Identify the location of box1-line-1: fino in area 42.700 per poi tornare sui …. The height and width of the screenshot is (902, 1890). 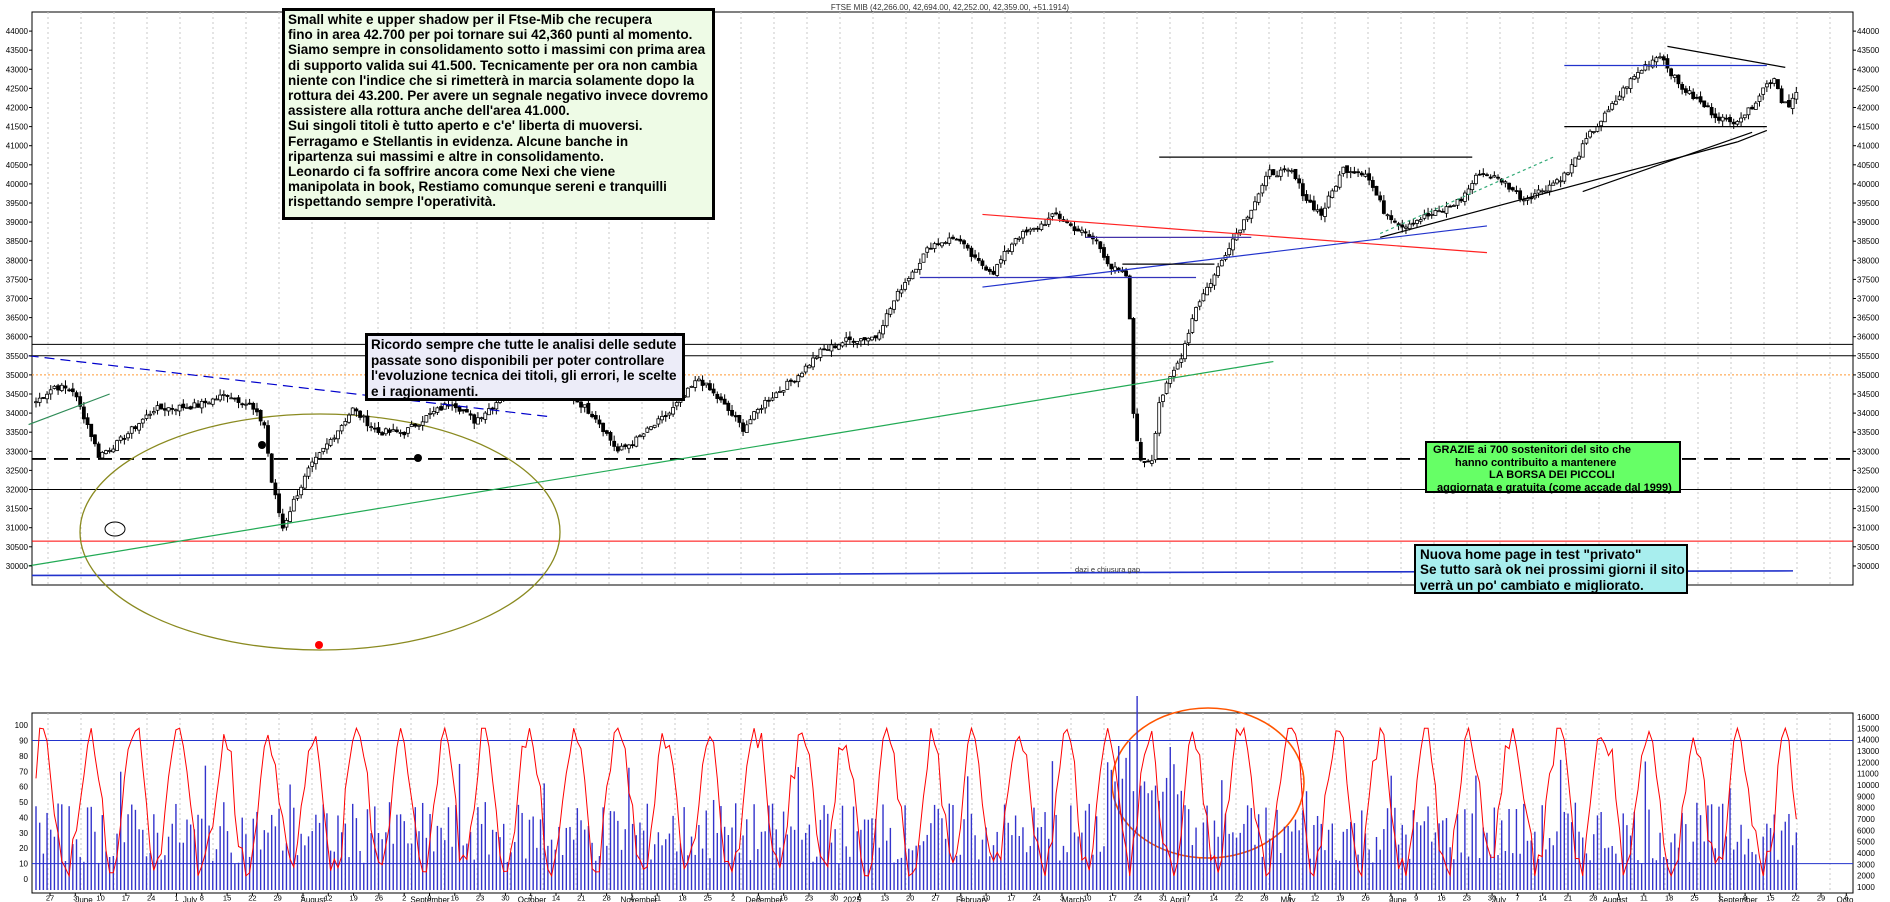
(490, 35).